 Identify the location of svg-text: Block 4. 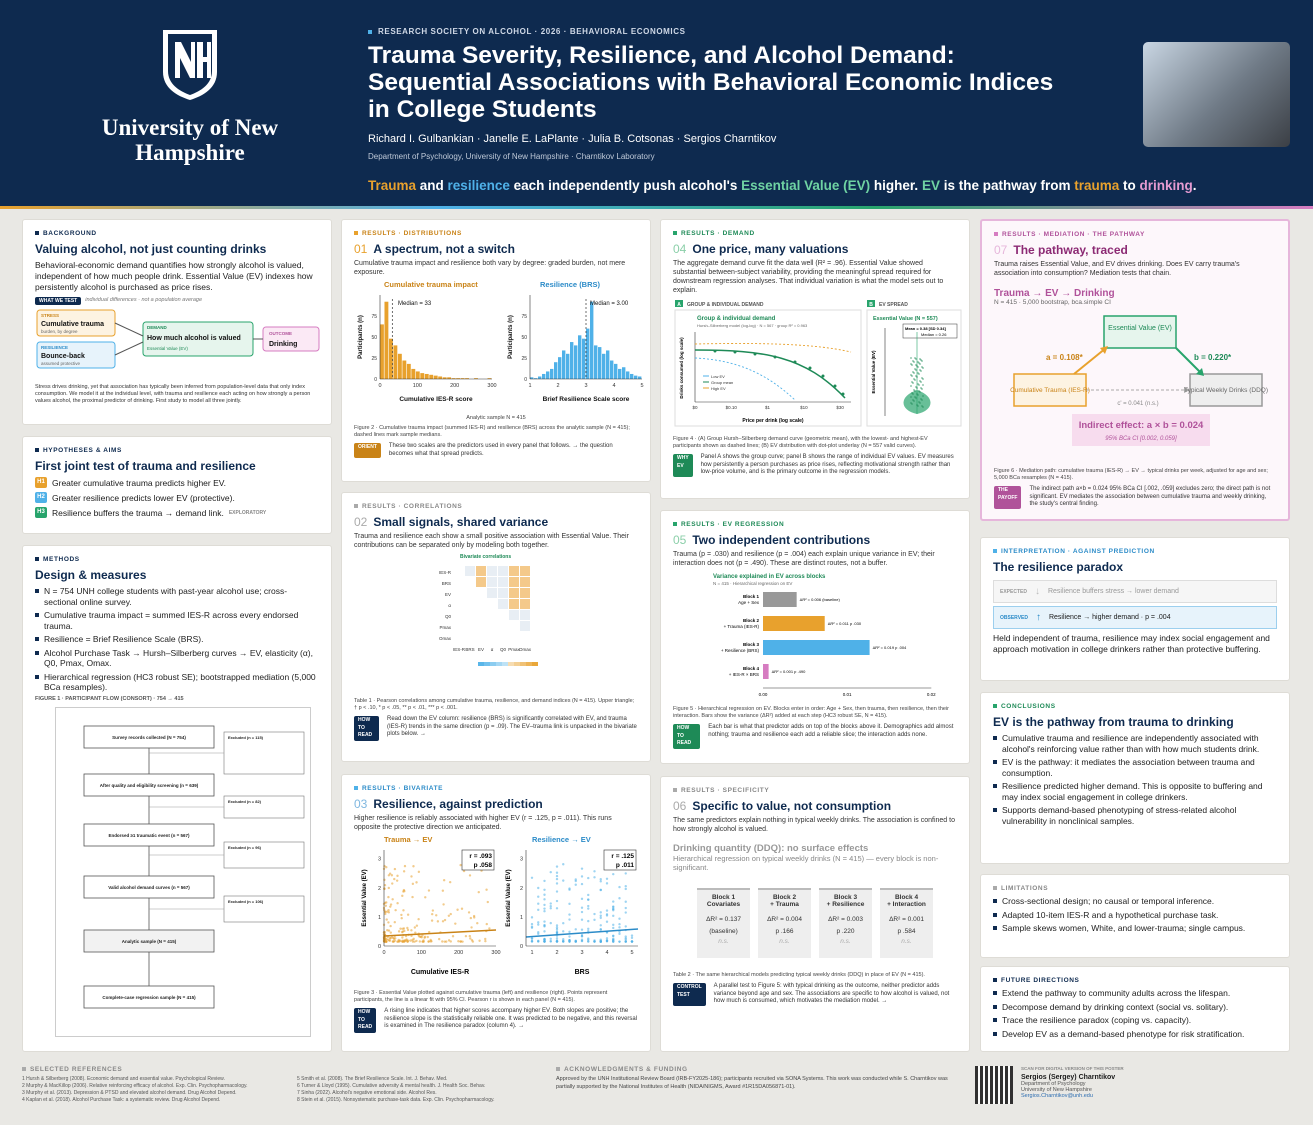
(751, 668).